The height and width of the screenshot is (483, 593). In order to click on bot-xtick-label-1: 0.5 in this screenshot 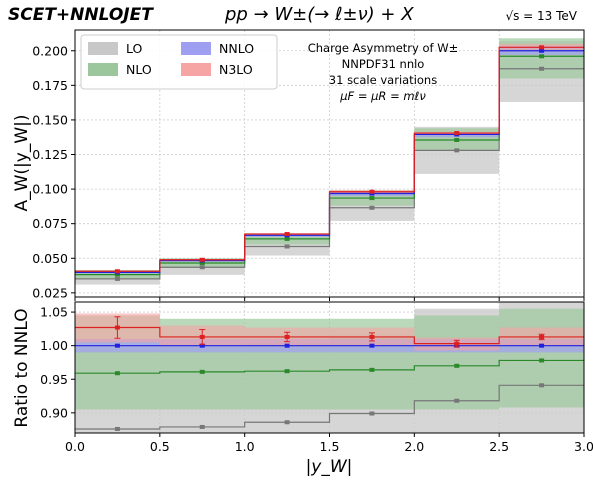, I will do `click(160, 446)`.